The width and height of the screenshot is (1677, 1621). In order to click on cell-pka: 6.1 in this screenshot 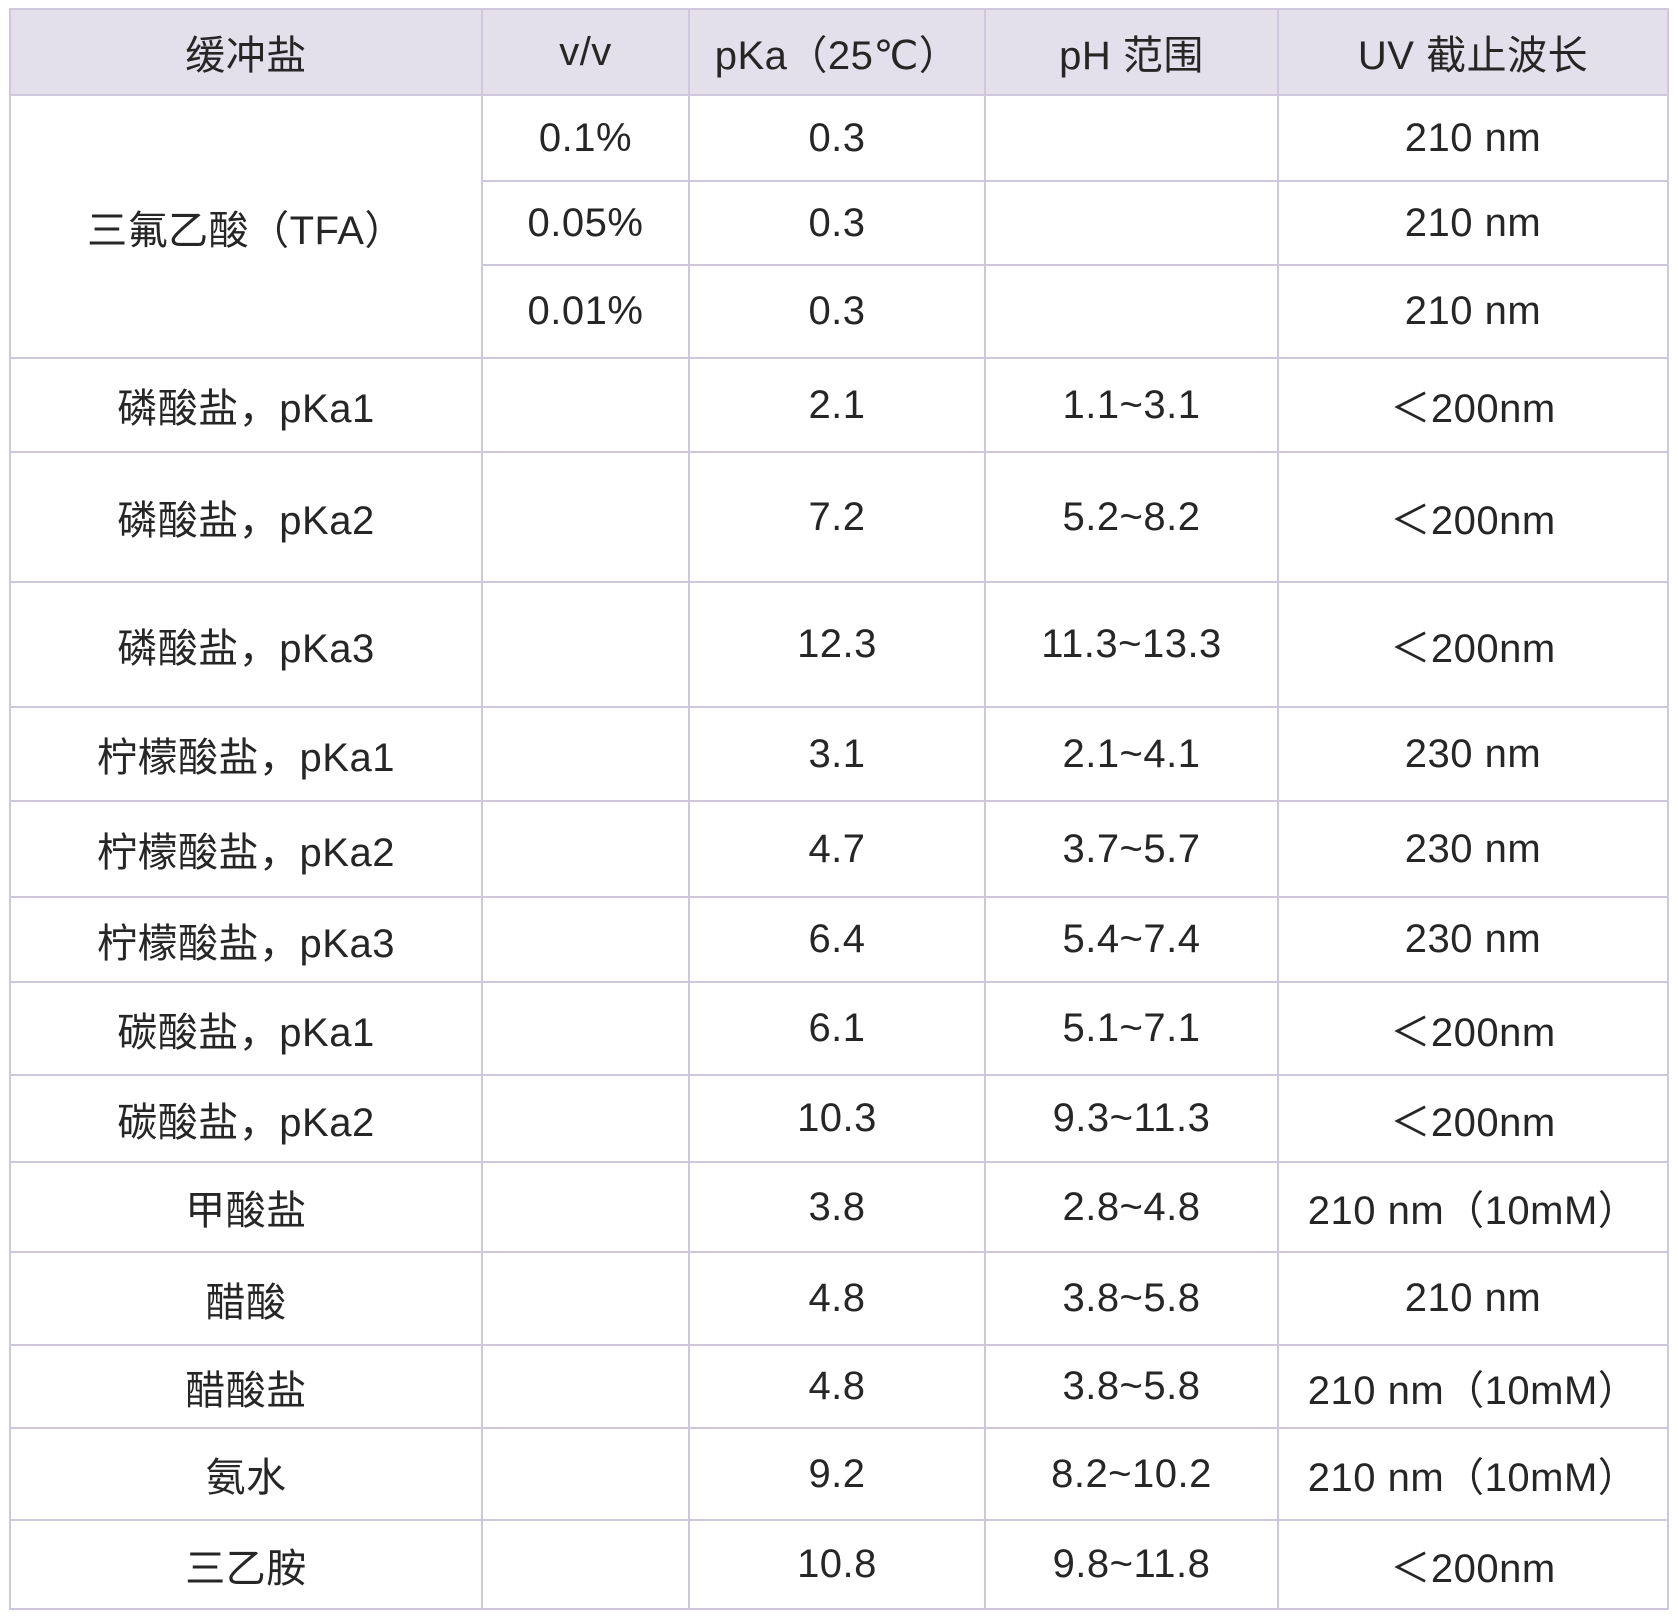, I will do `click(837, 1028)`.